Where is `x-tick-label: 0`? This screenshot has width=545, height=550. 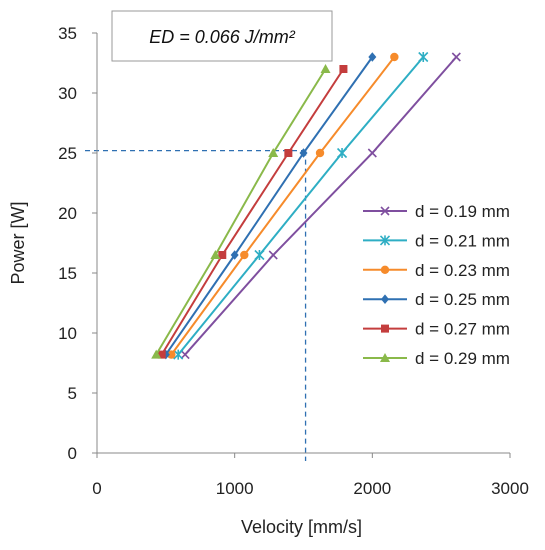
x-tick-label: 0 is located at coordinates (96, 488).